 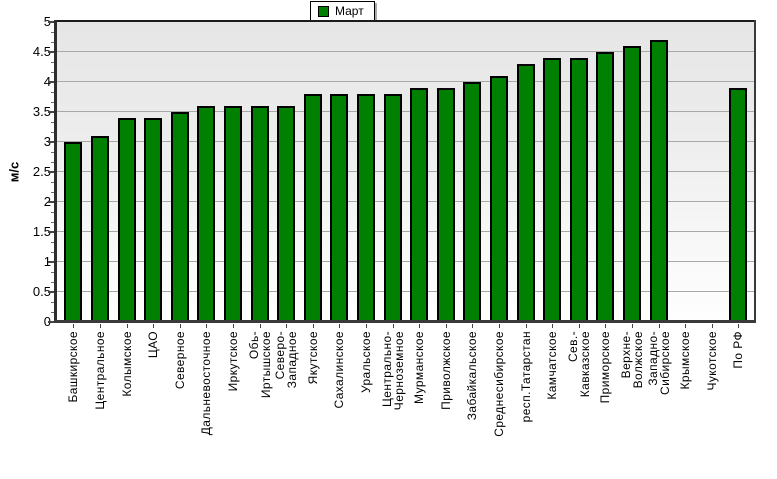 I want to click on x-axis-line, so click(x=405, y=321).